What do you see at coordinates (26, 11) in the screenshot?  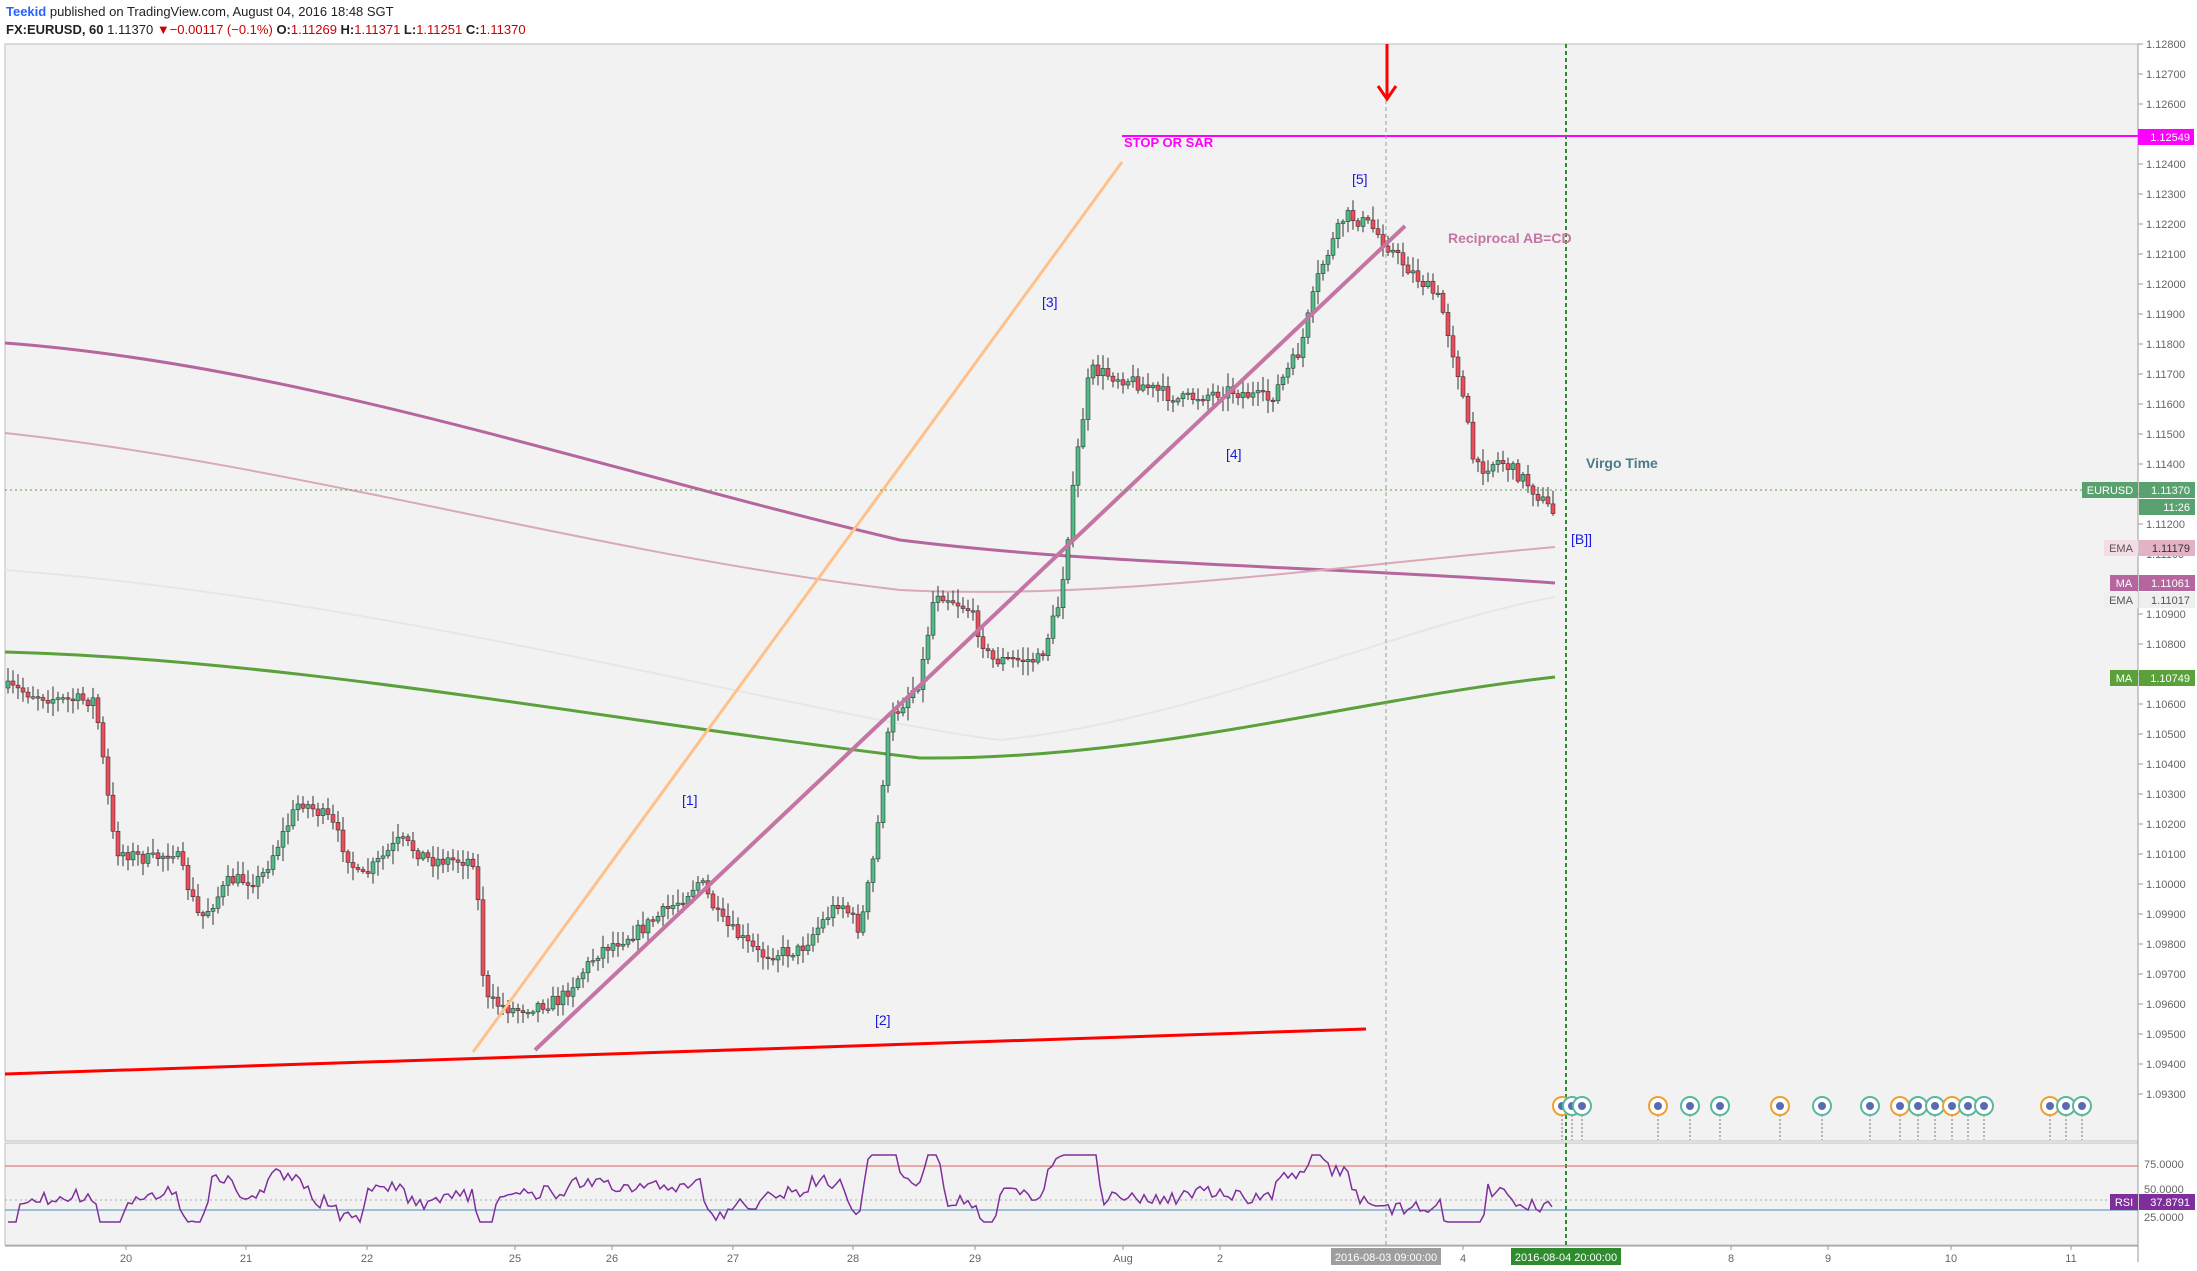 I see `author-link: Teekid` at bounding box center [26, 11].